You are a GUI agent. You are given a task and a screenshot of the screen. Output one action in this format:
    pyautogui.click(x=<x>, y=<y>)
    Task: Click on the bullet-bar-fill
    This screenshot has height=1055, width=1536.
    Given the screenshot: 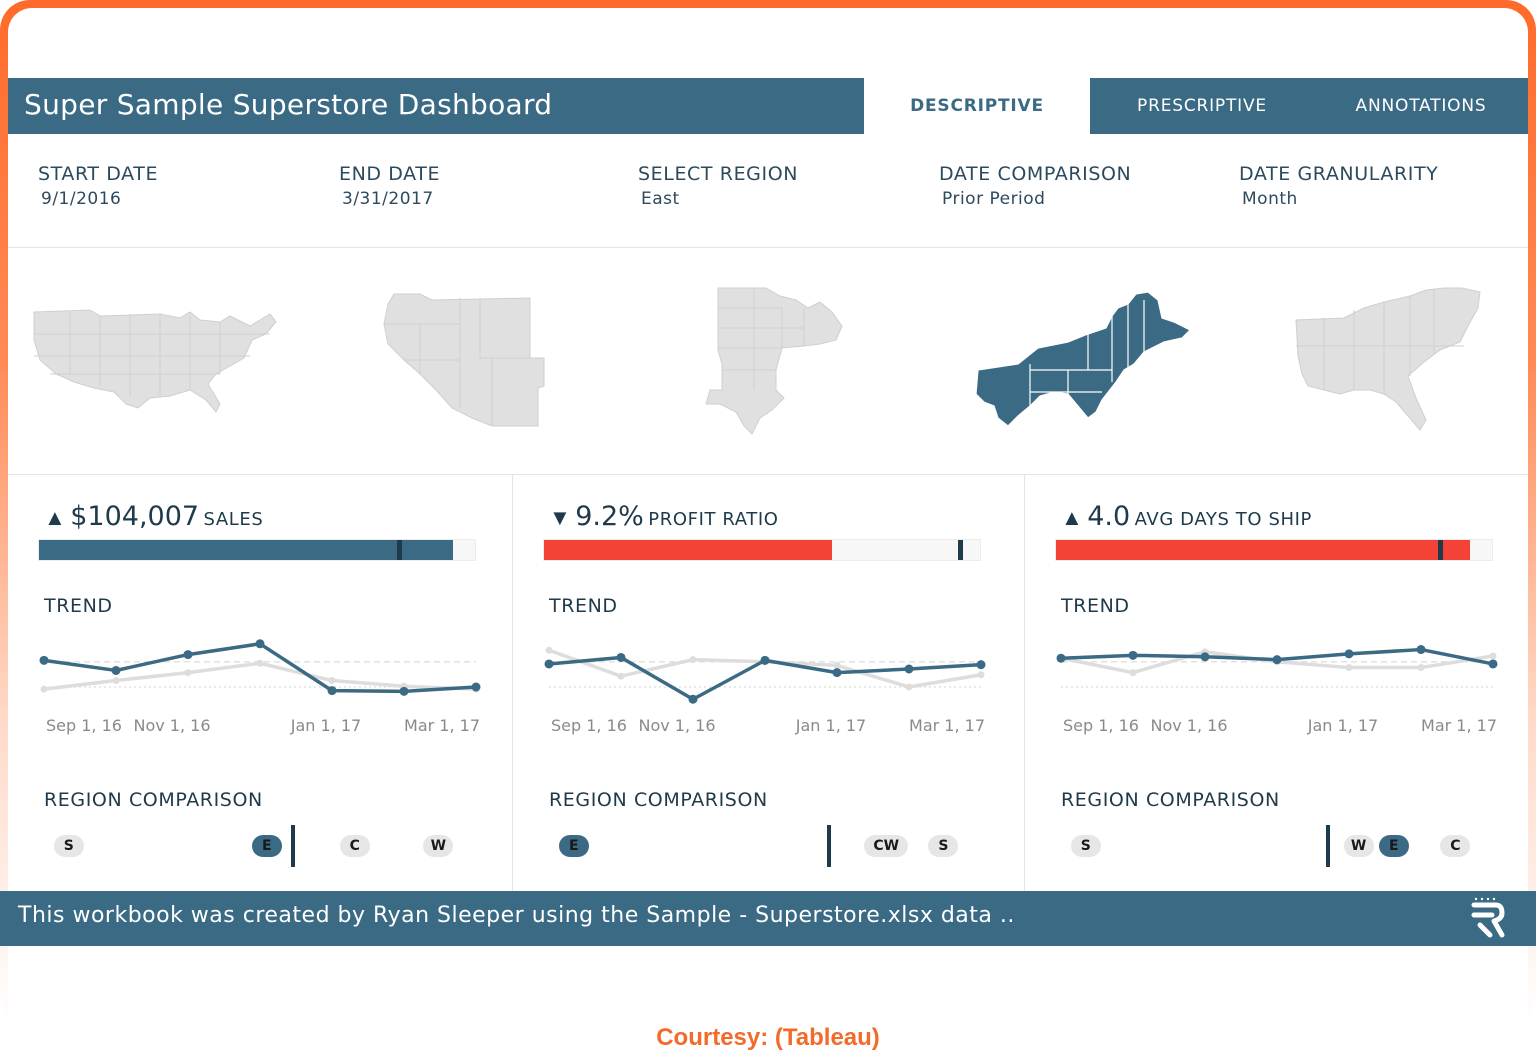 What is the action you would take?
    pyautogui.click(x=1263, y=550)
    